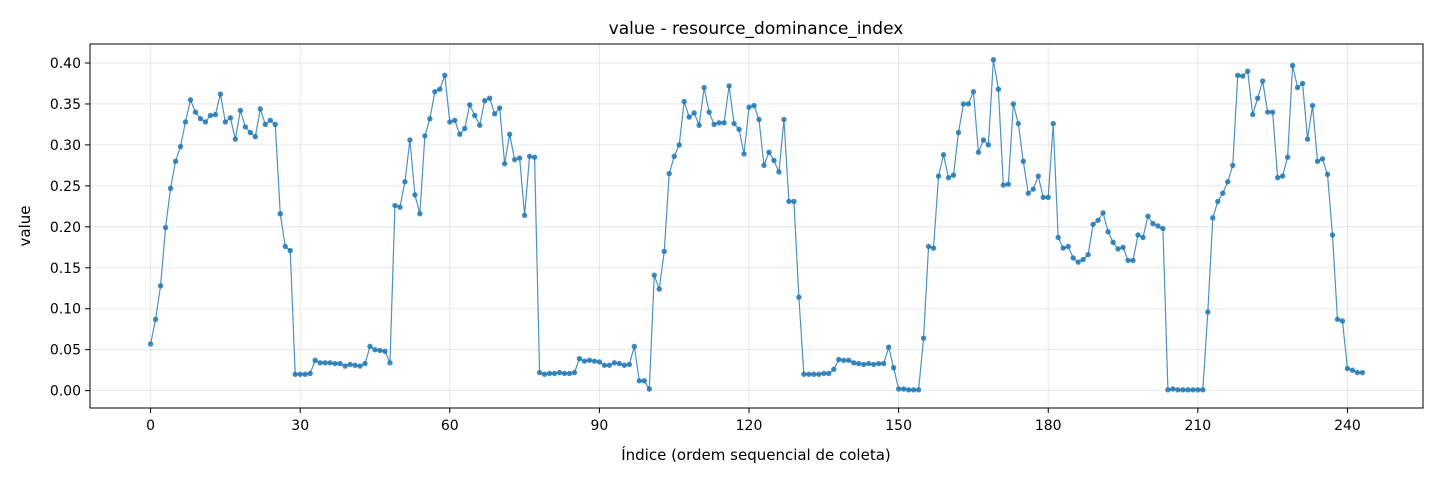  I want to click on x-axis-ticks: 0 30 60 90 120 150 180 210 240, so click(753, 421).